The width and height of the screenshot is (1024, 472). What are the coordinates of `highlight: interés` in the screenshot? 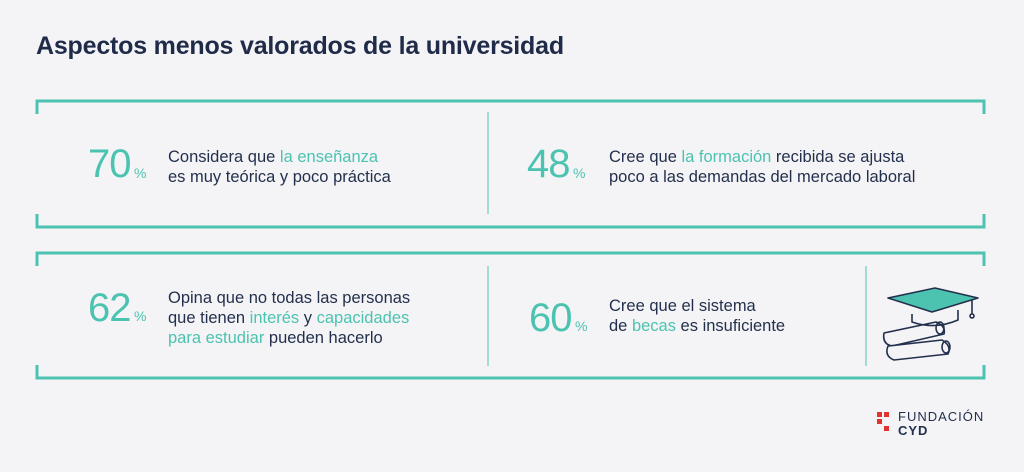 It's located at (274, 318).